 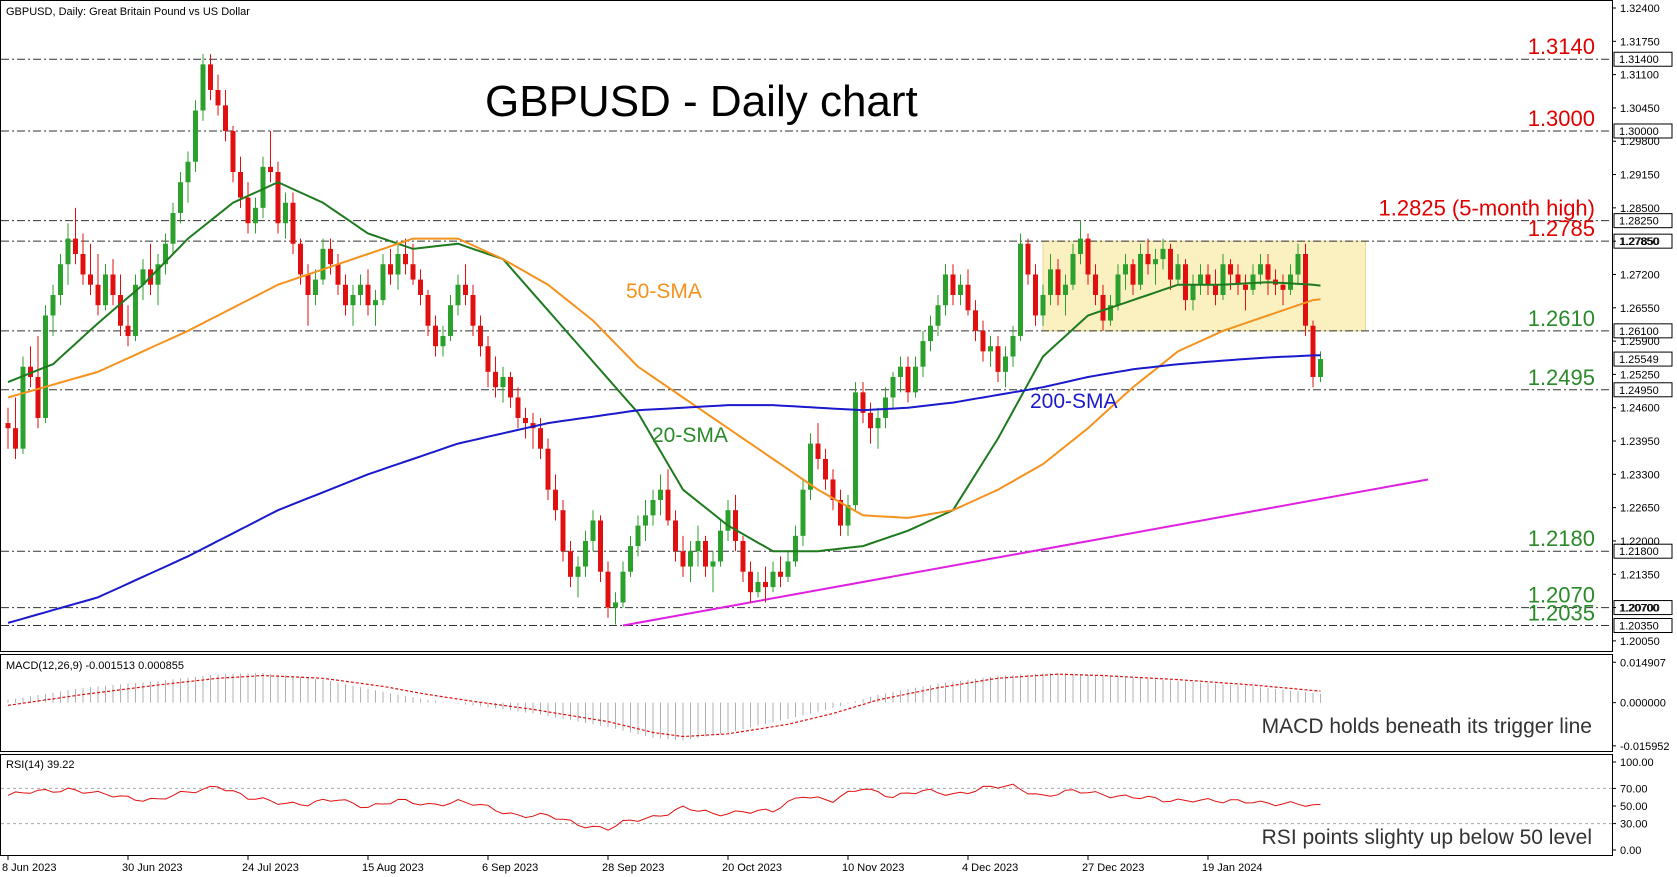 What do you see at coordinates (1640, 109) in the screenshot?
I see `y-tick-label: 1.30450` at bounding box center [1640, 109].